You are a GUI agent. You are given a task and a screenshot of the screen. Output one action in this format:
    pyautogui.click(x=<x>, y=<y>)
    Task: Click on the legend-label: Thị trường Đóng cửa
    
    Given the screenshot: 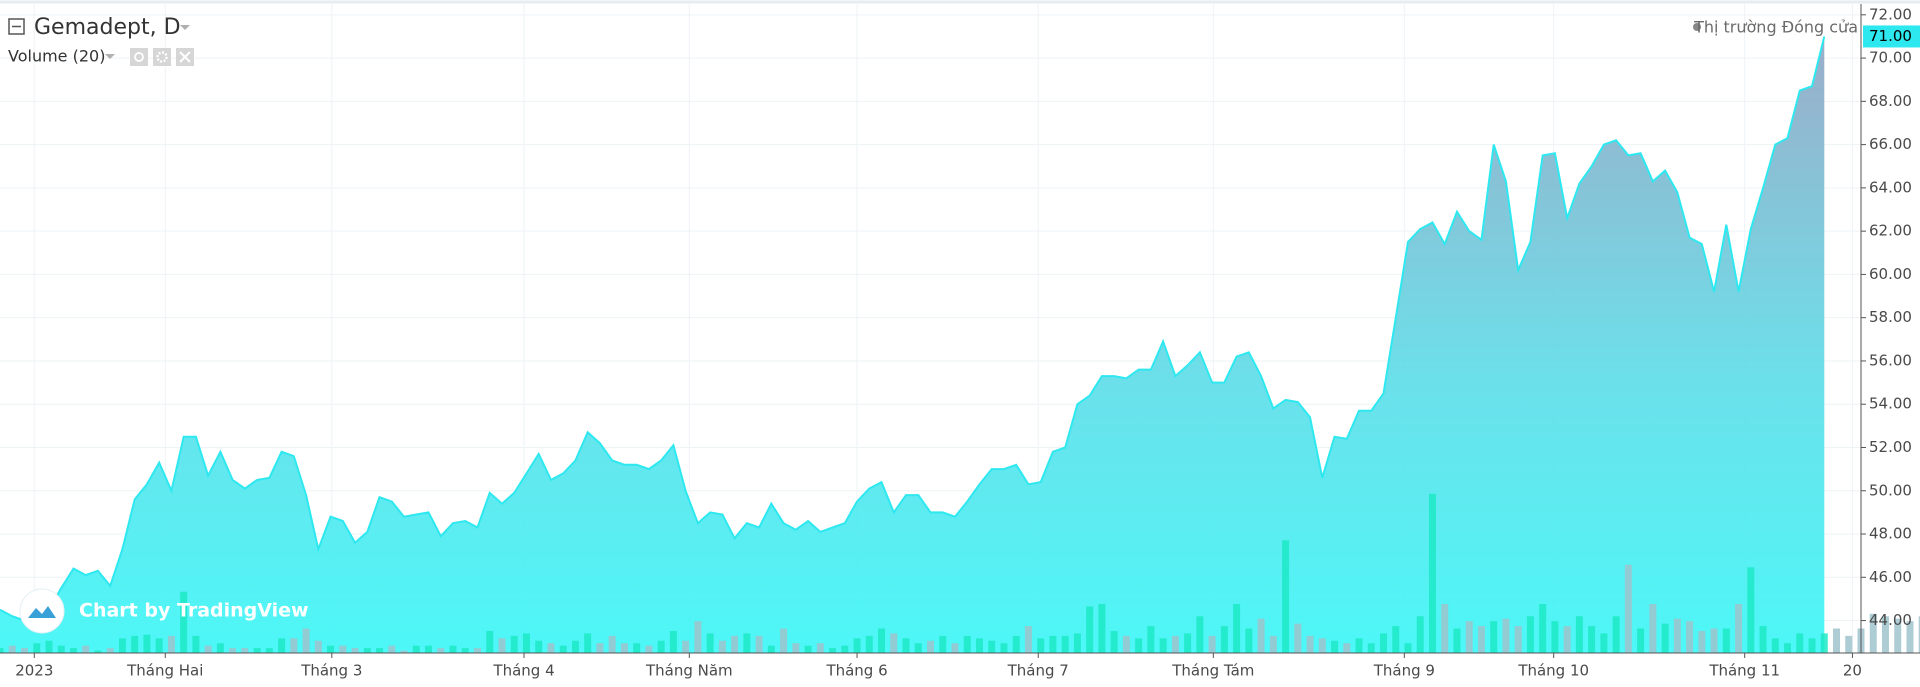 What is the action you would take?
    pyautogui.click(x=1775, y=27)
    